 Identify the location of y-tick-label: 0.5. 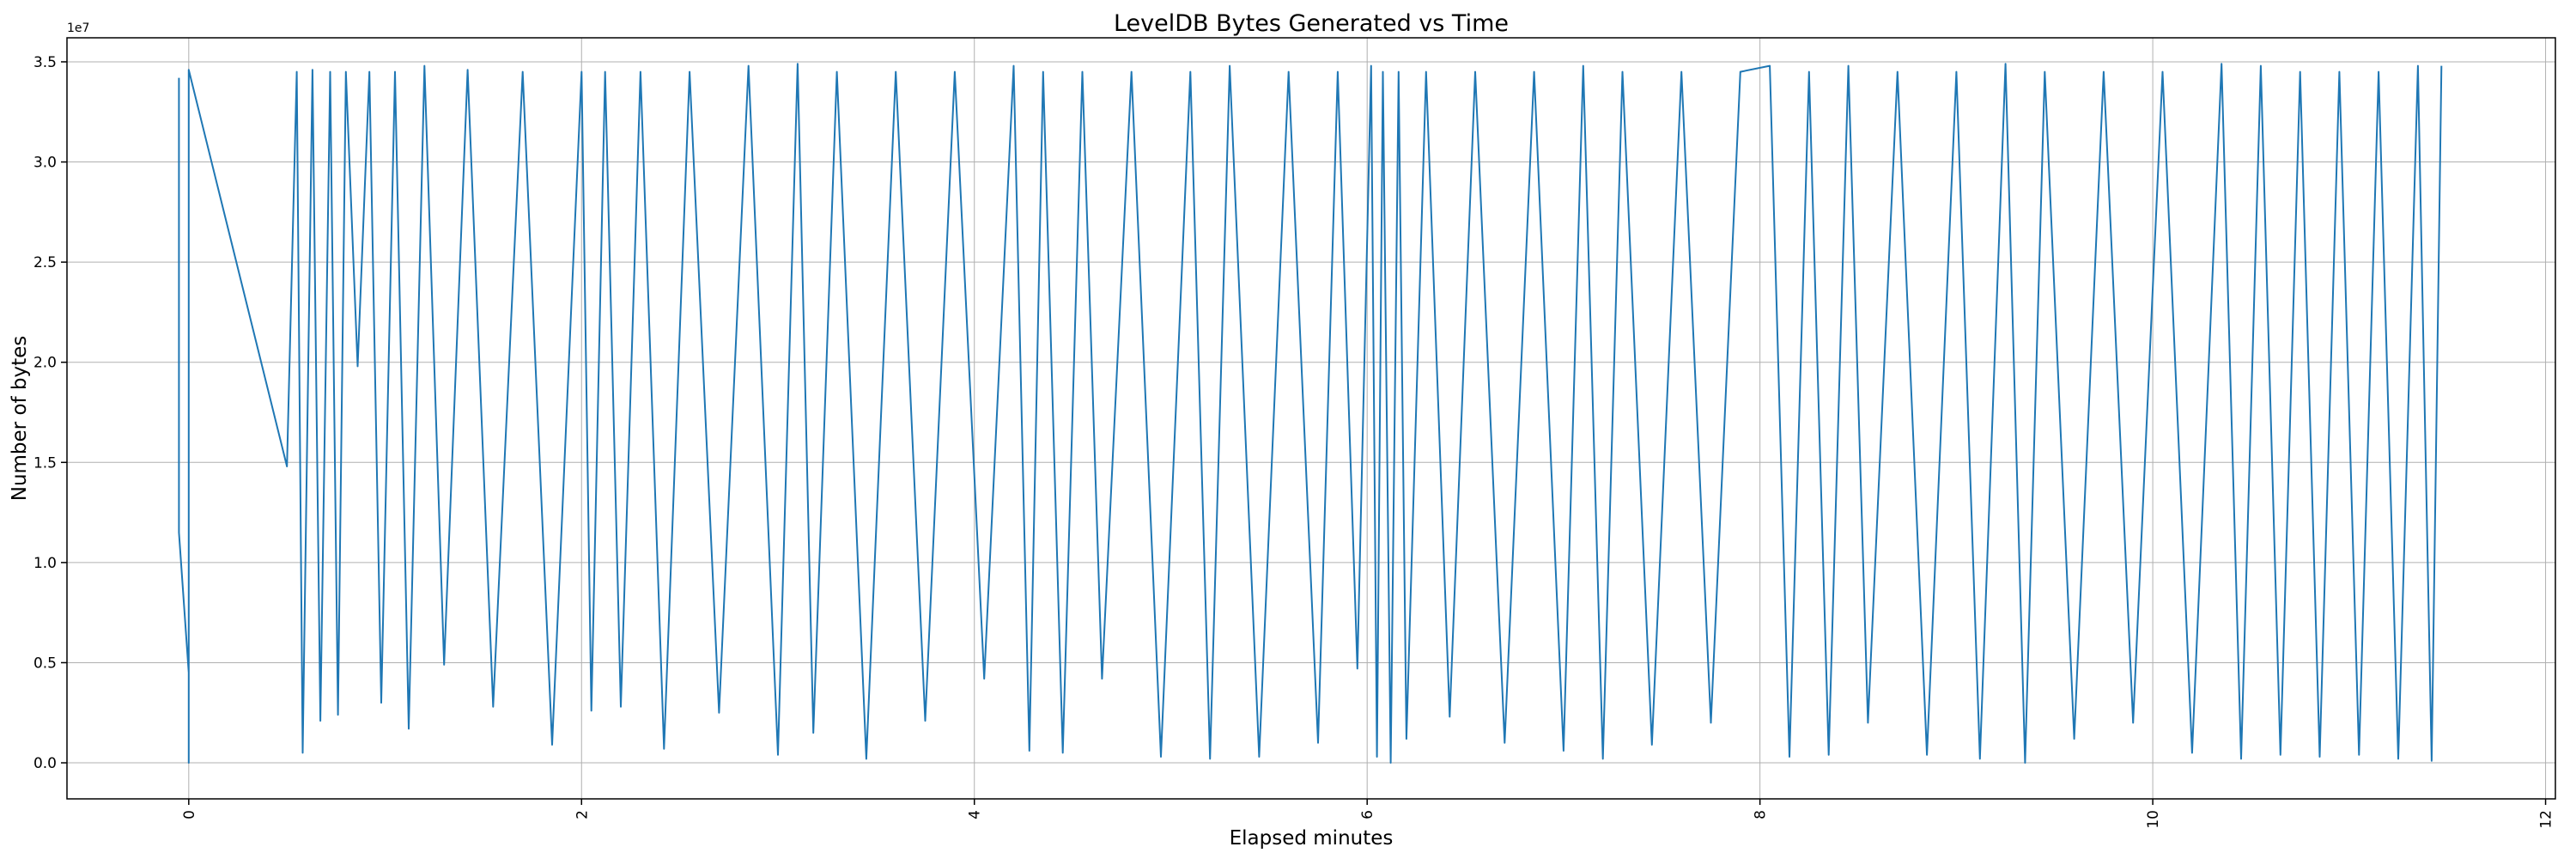
(45, 664).